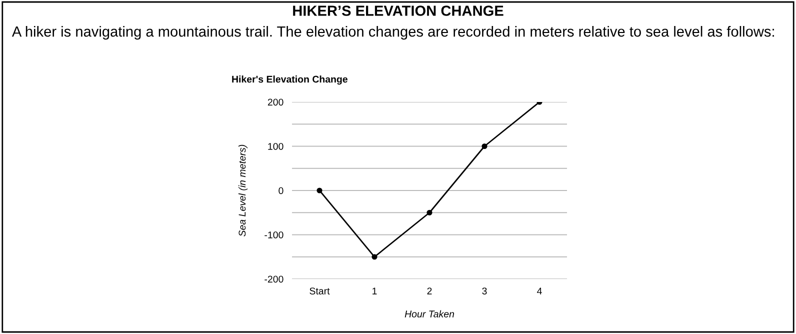  Describe the element at coordinates (484, 291) in the screenshot. I see `x-tick-label: 3` at that location.